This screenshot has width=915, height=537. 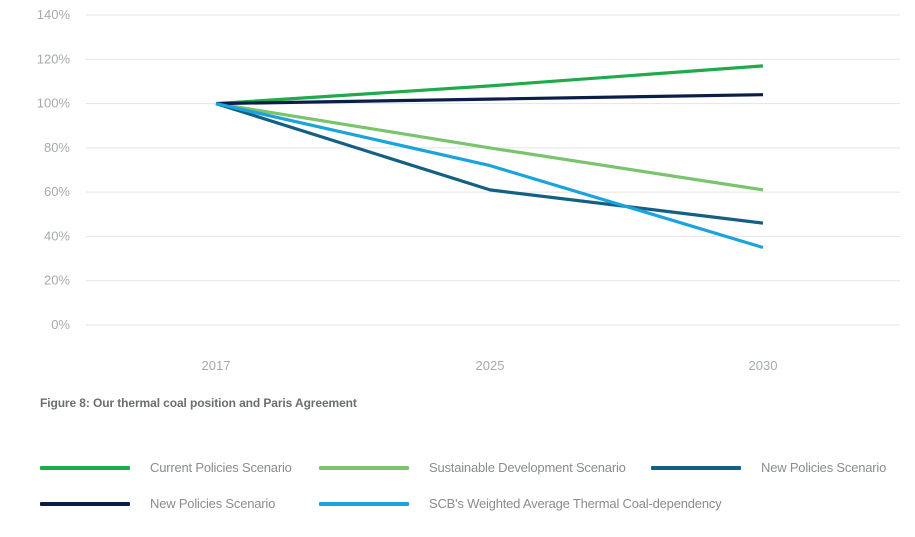 I want to click on y-tick-label: 0%, so click(x=60, y=324).